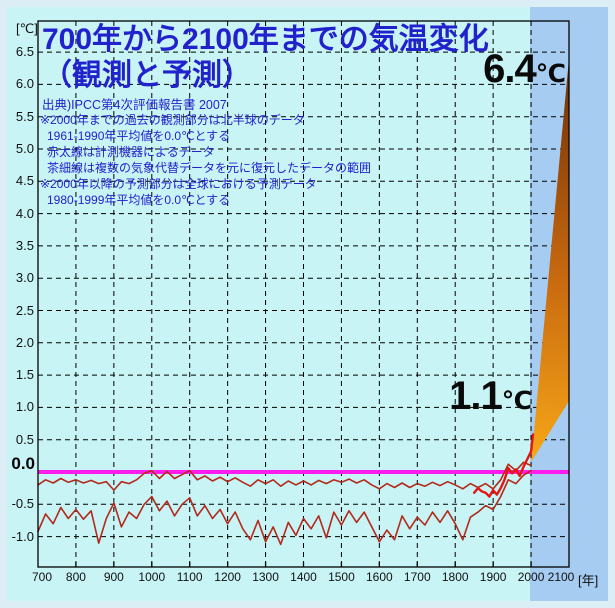  I want to click on x-axis-label: 900, so click(113, 577).